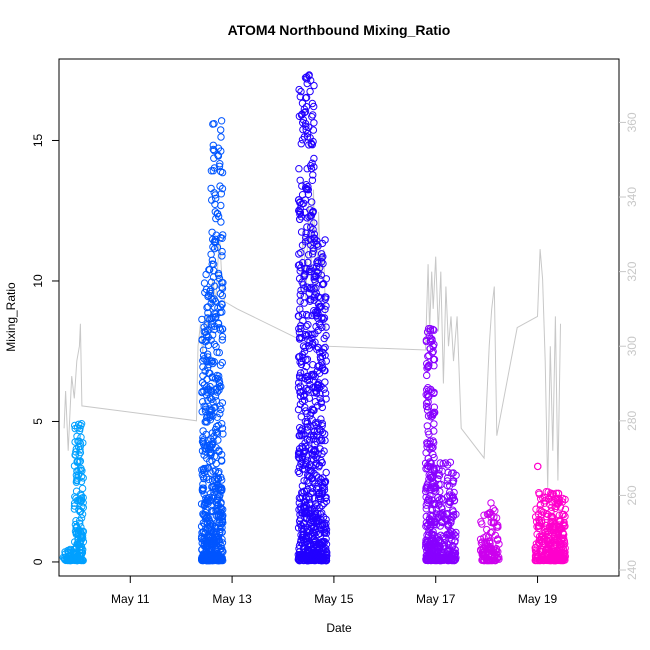 This screenshot has width=650, height=650. Describe the element at coordinates (629, 346) in the screenshot. I see `y2-axis-right: 240 260 280 300 320 340 360` at that location.